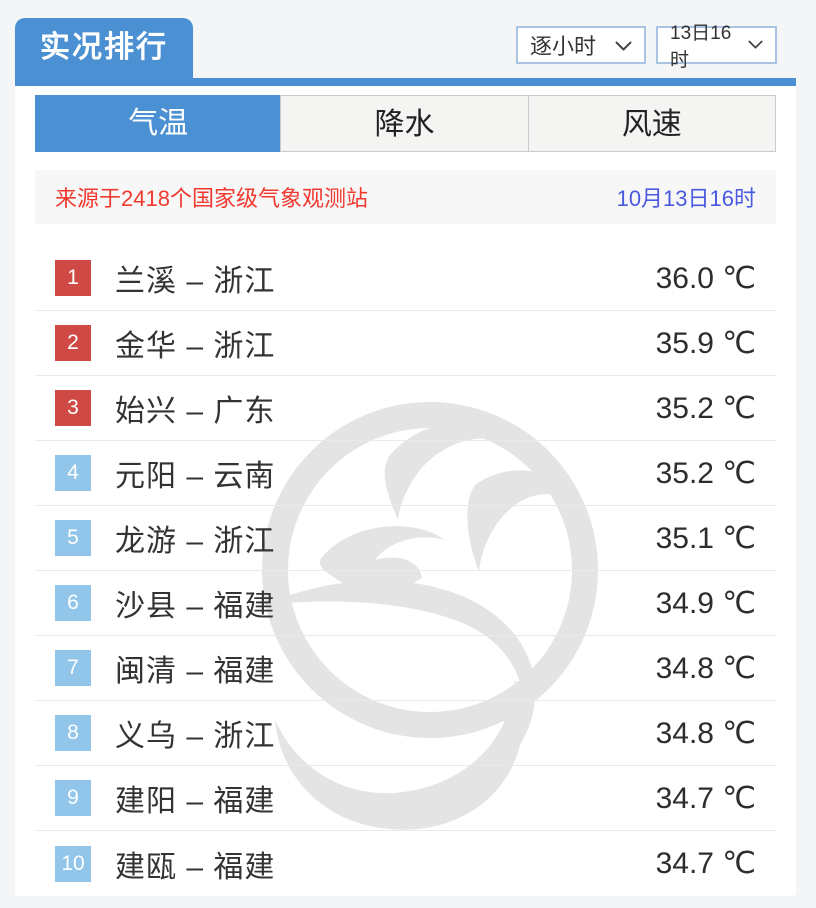 The width and height of the screenshot is (816, 908). I want to click on rank-badge: 8, so click(73, 733).